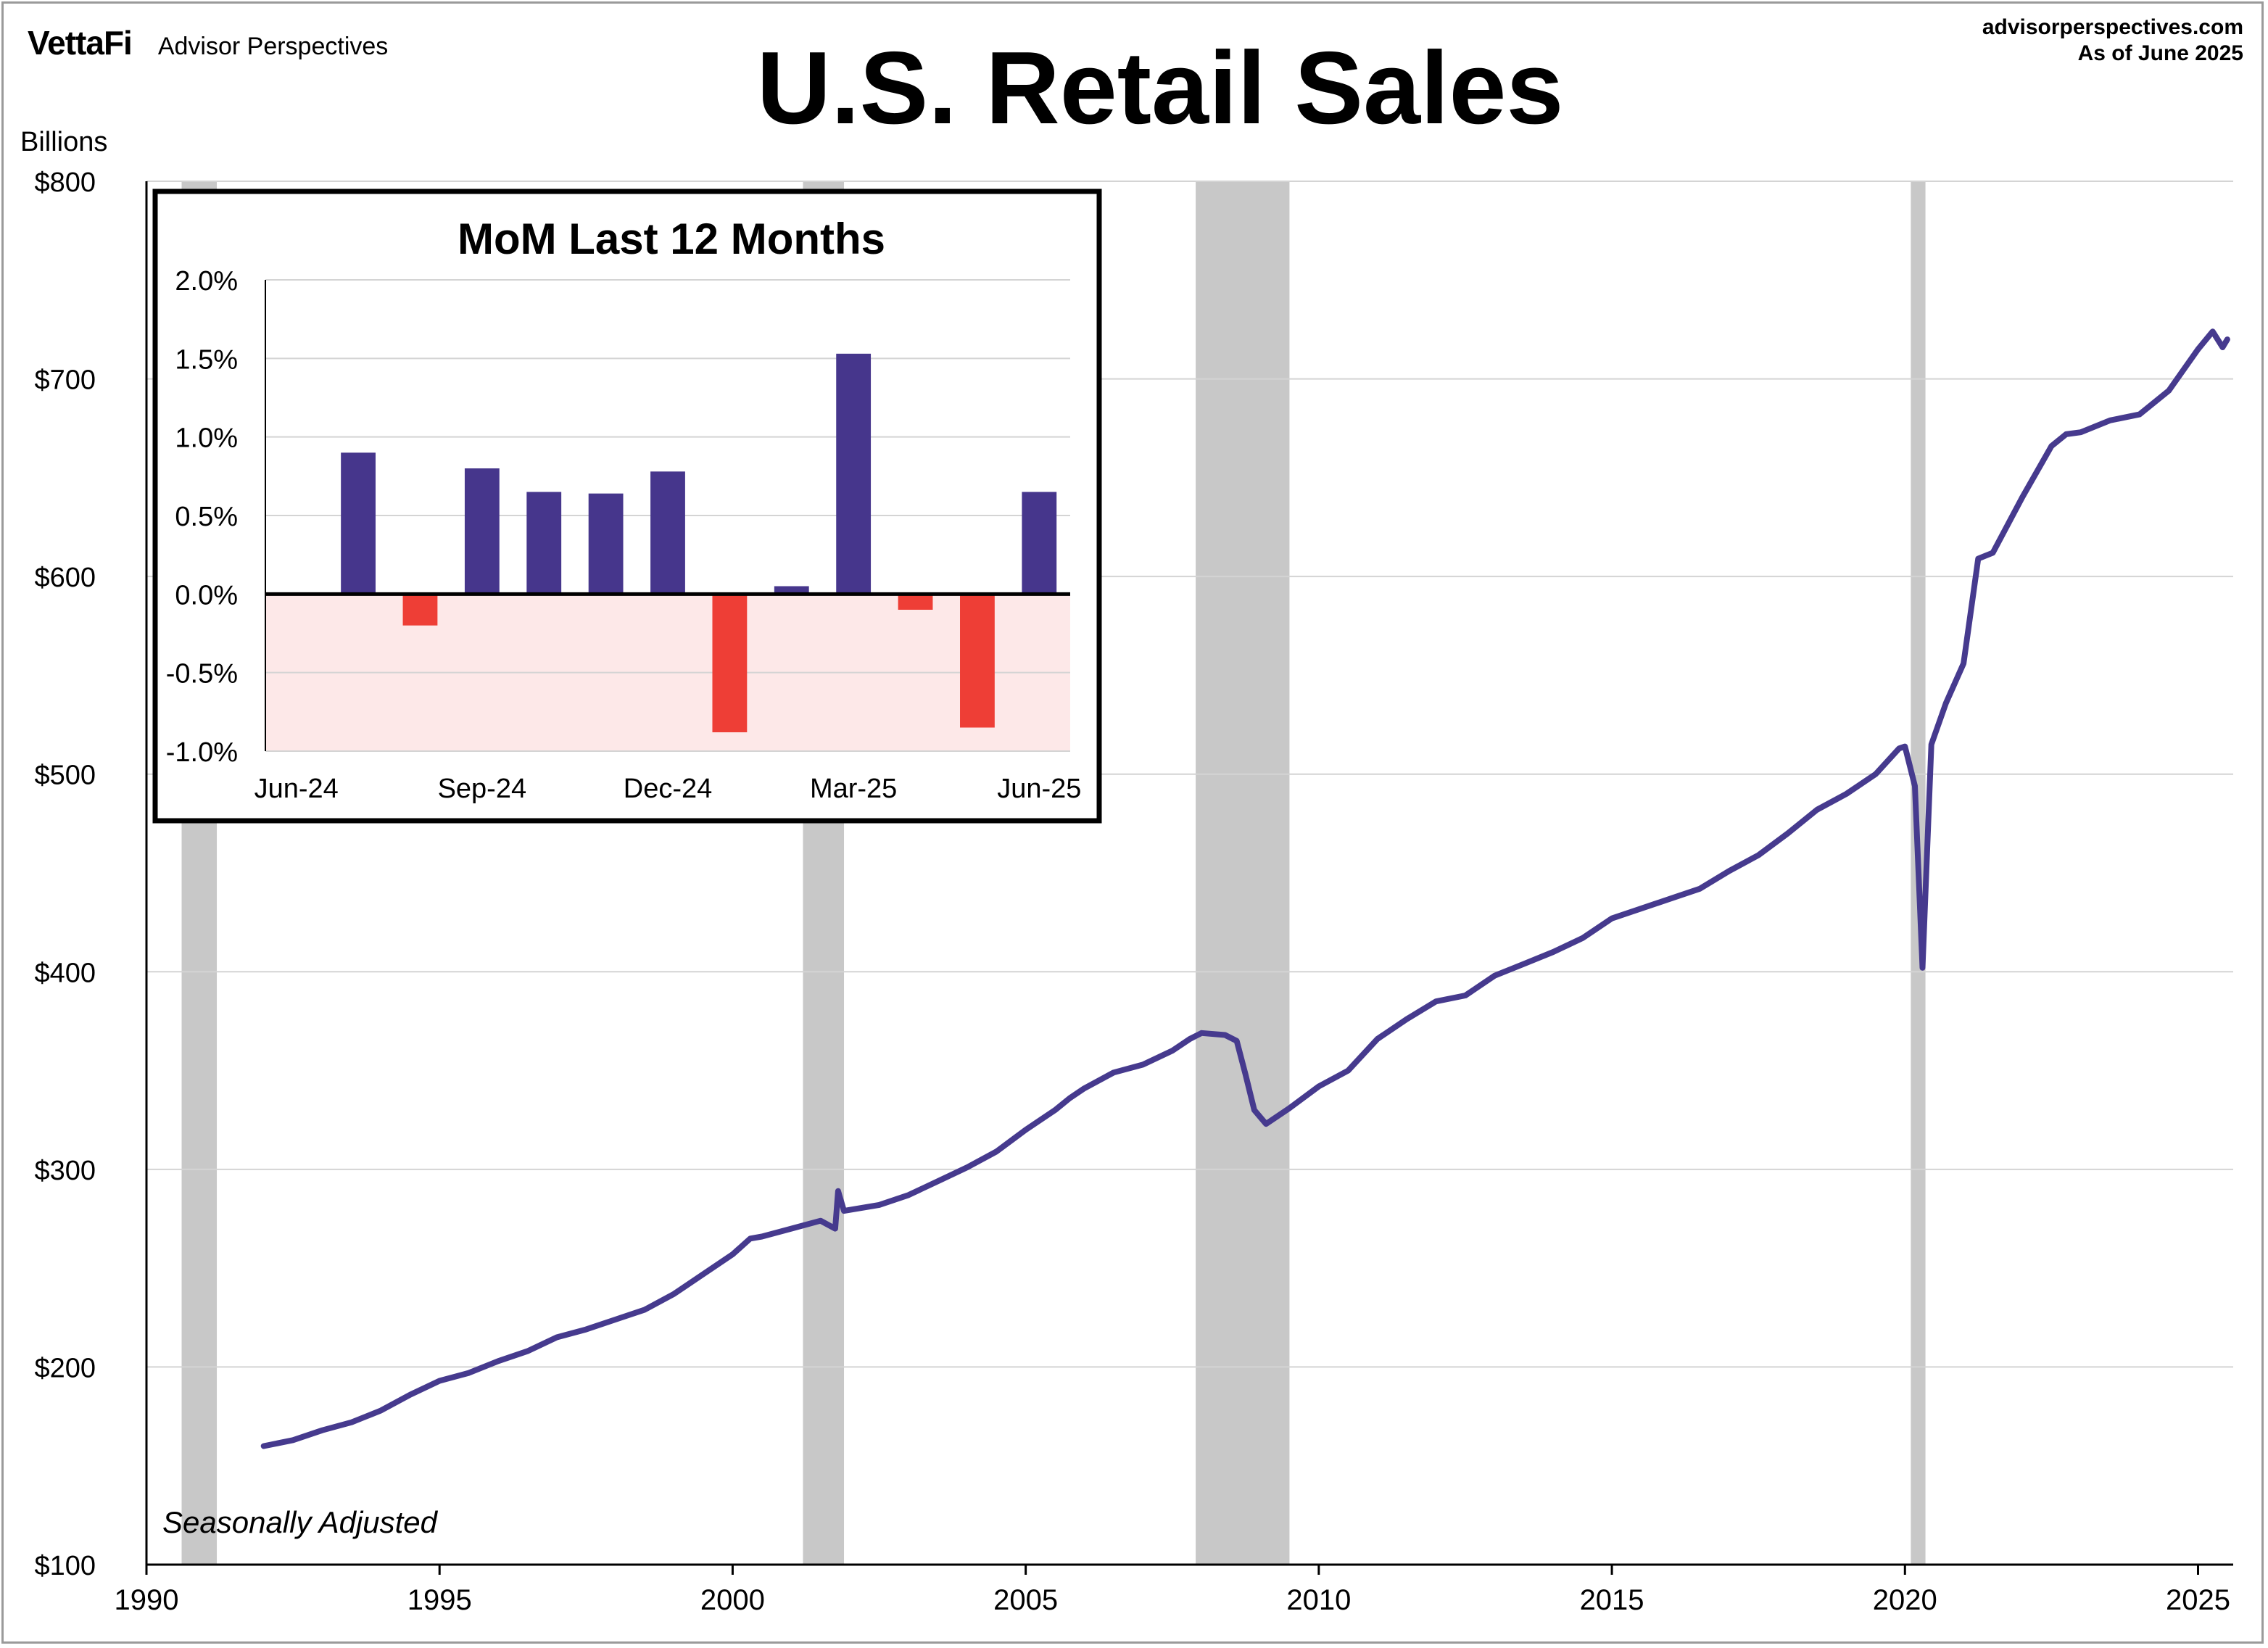 The height and width of the screenshot is (1648, 2268). What do you see at coordinates (1318, 1600) in the screenshot?
I see `x-tick-label: 2010` at bounding box center [1318, 1600].